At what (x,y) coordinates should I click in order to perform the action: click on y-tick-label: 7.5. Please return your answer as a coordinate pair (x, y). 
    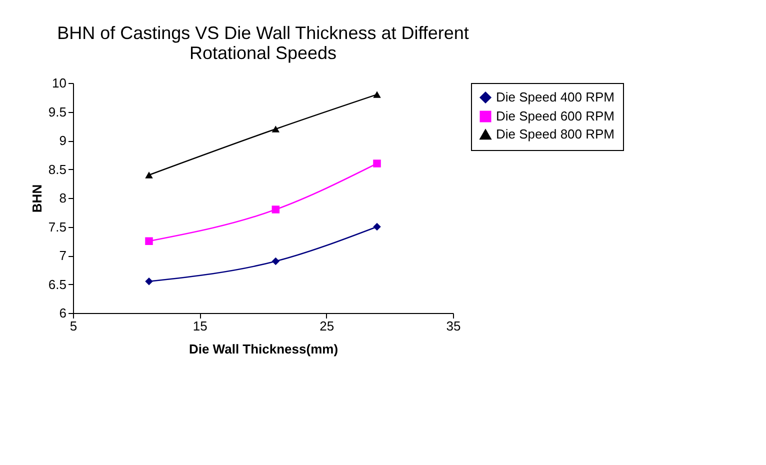
    Looking at the image, I should click on (57, 226).